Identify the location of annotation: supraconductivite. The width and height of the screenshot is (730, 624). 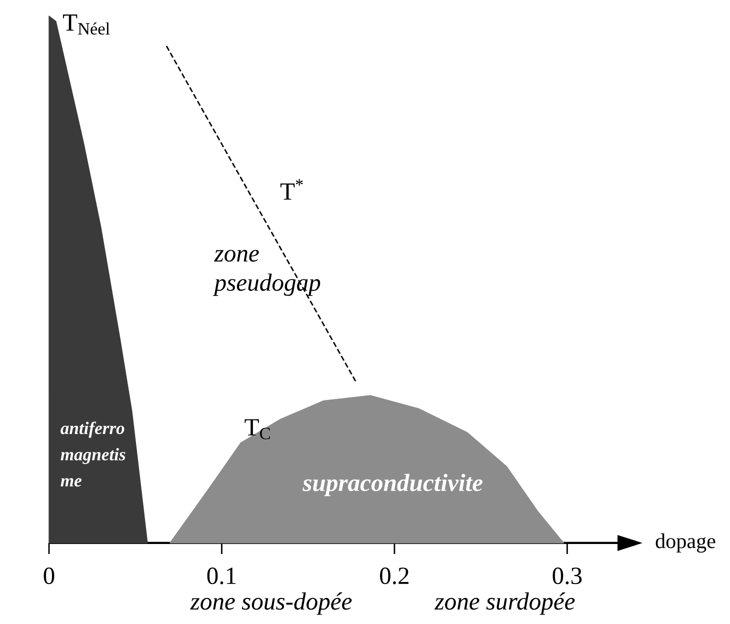
(392, 485).